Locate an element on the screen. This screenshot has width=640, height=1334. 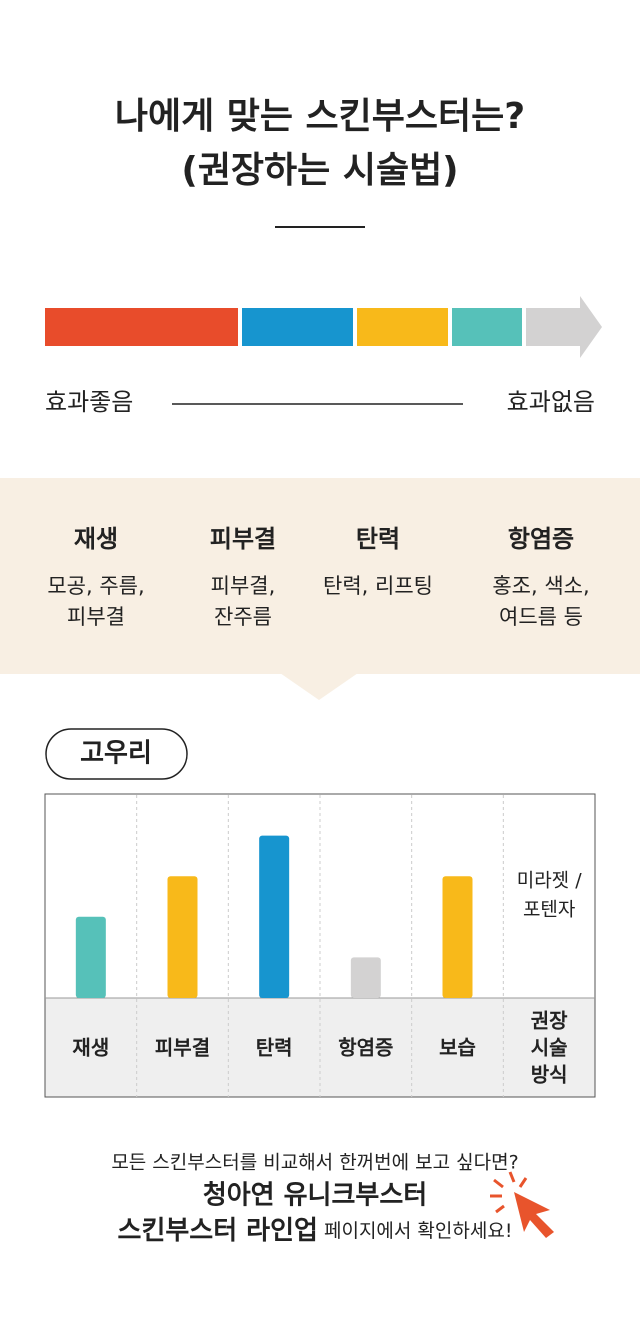
effect-desc: 모공, 주름, is located at coordinates (95, 586).